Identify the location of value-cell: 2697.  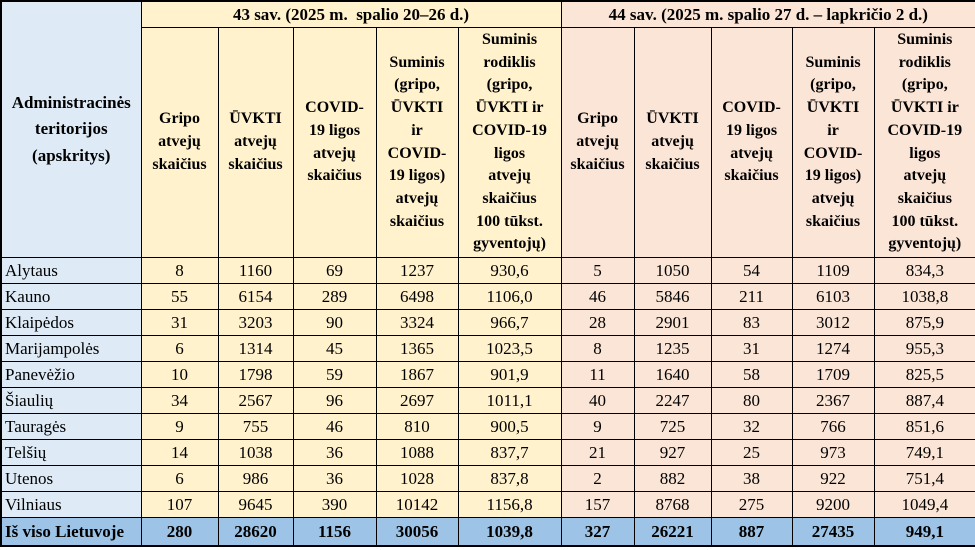
(417, 400).